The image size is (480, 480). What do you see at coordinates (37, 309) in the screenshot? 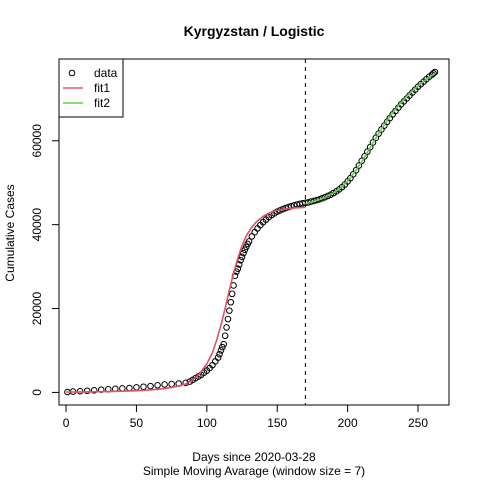
I see `y-tick-label: 20000` at bounding box center [37, 309].